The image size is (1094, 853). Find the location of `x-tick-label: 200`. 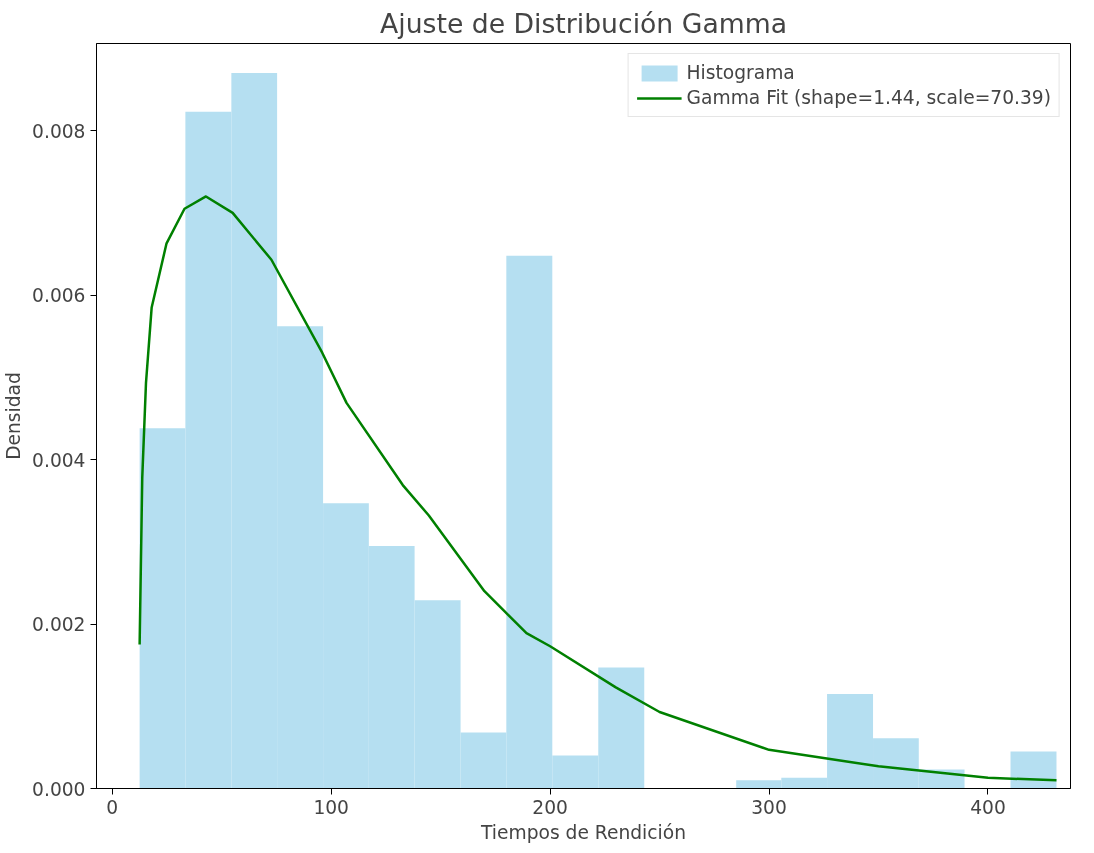

x-tick-label: 200 is located at coordinates (550, 807).